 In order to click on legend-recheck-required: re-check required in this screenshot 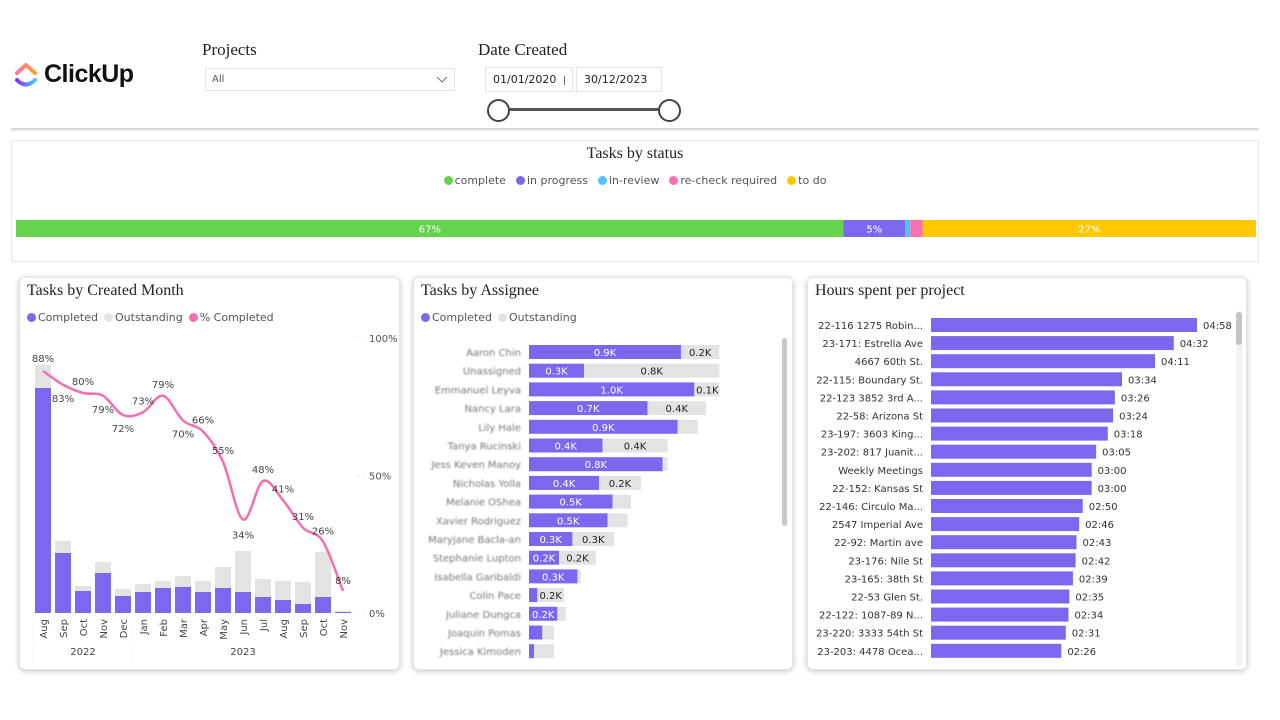, I will do `click(723, 180)`.